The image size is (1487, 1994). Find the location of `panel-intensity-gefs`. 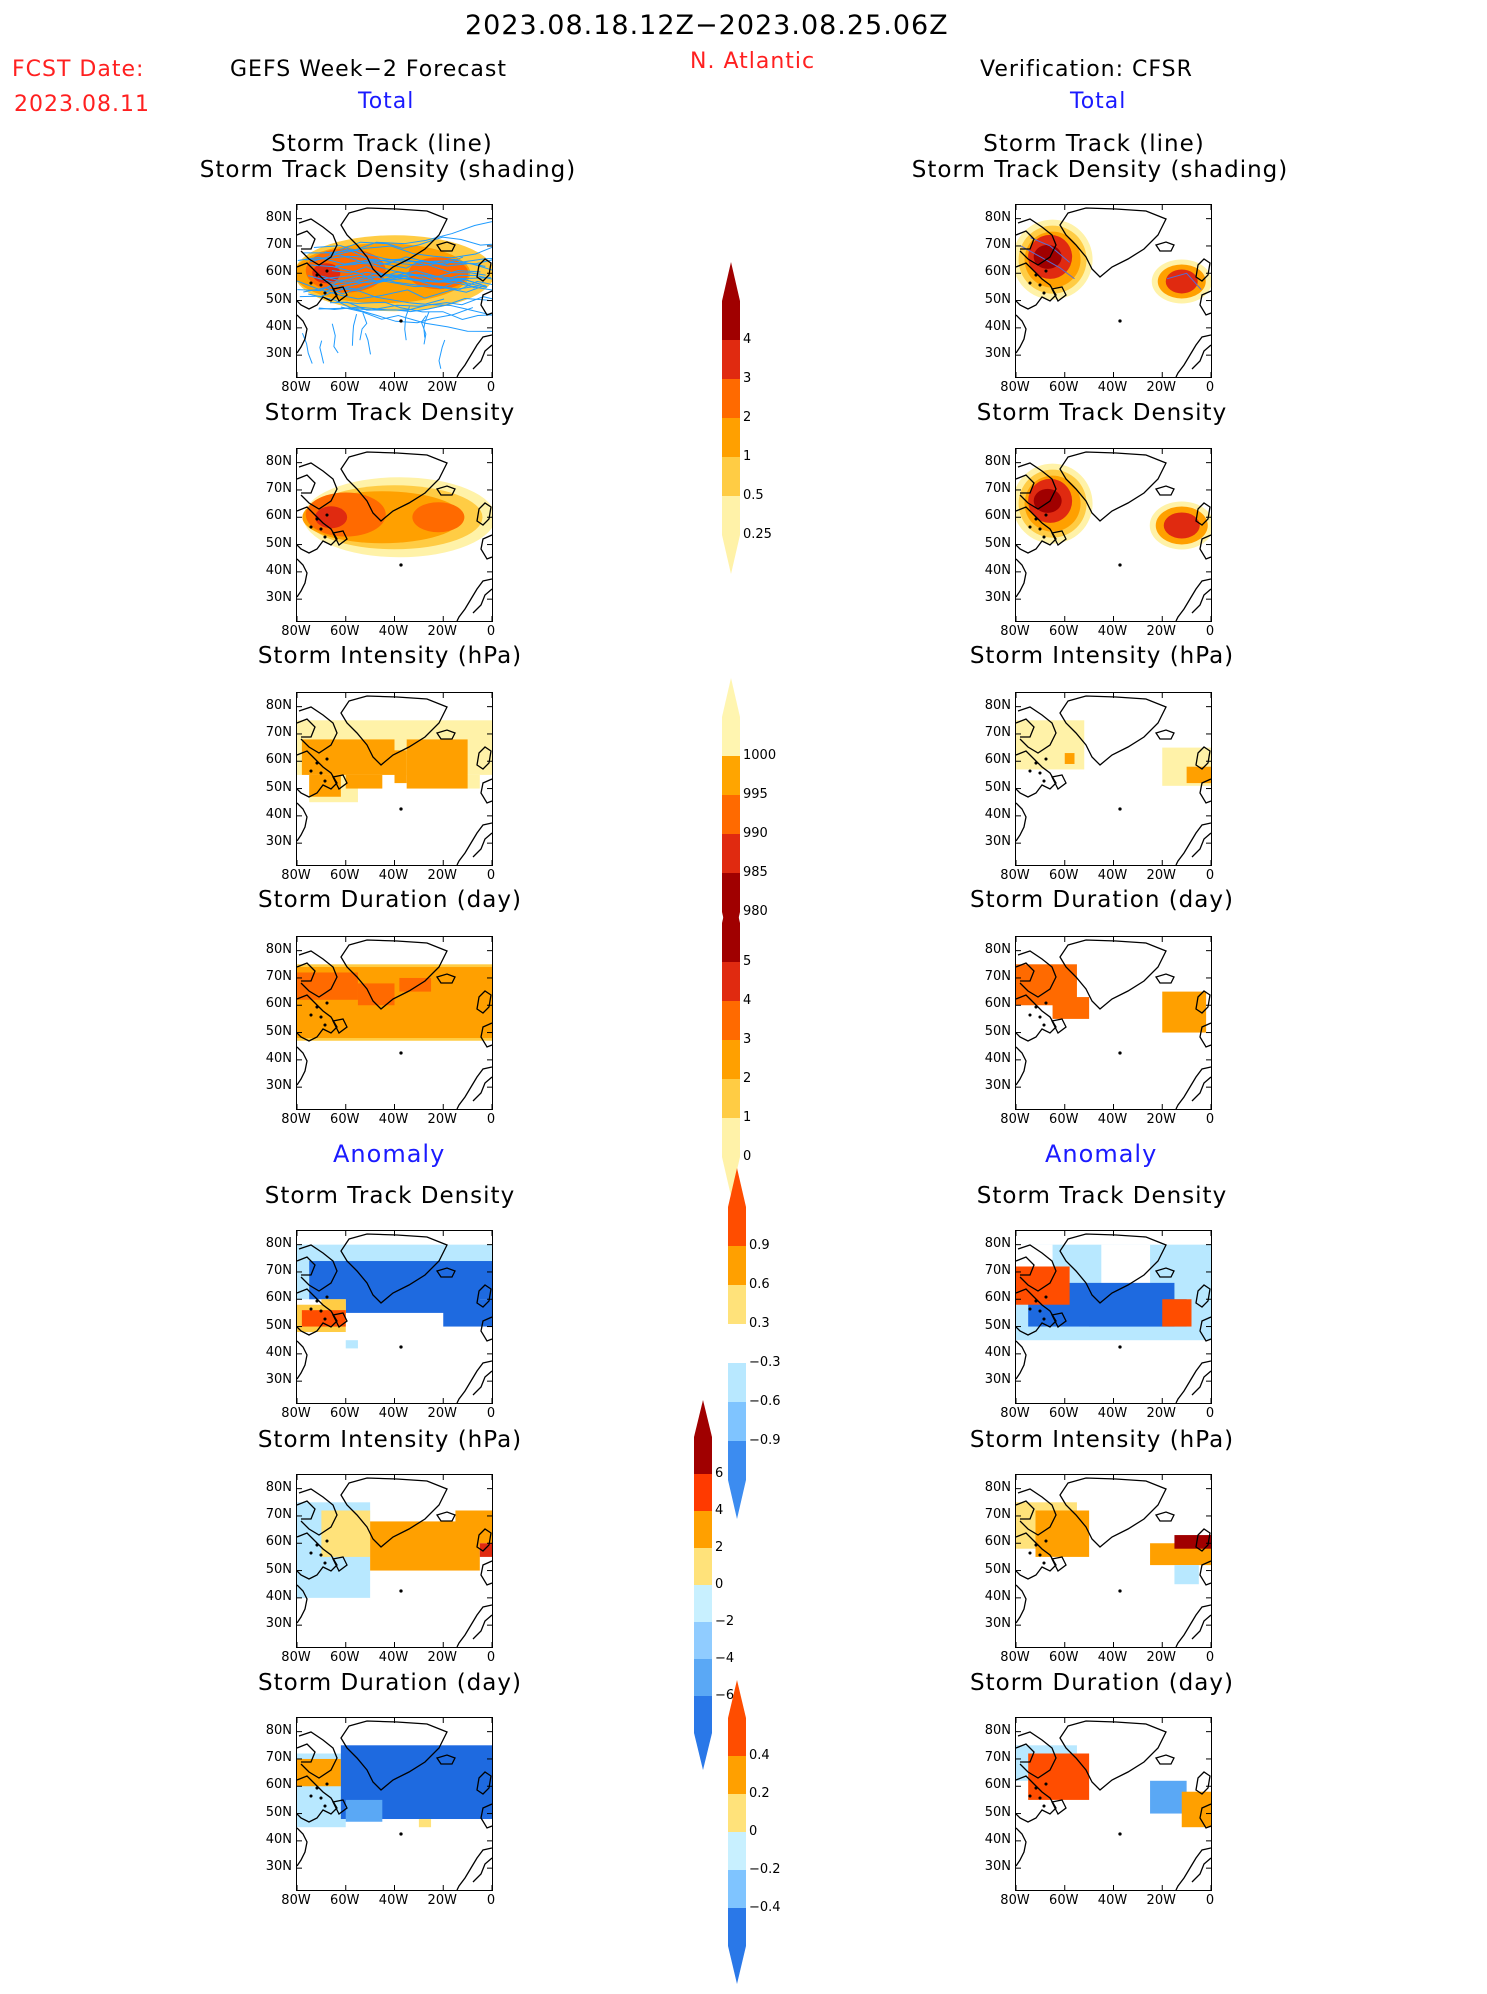

panel-intensity-gefs is located at coordinates (394, 779).